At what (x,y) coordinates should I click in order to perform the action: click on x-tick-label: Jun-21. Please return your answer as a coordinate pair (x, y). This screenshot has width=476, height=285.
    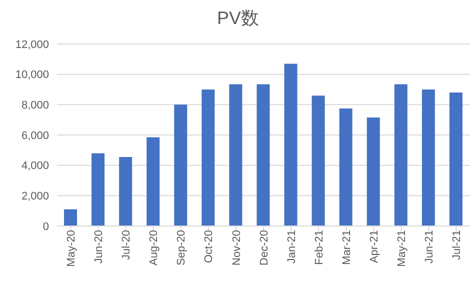
    Looking at the image, I should click on (430, 247).